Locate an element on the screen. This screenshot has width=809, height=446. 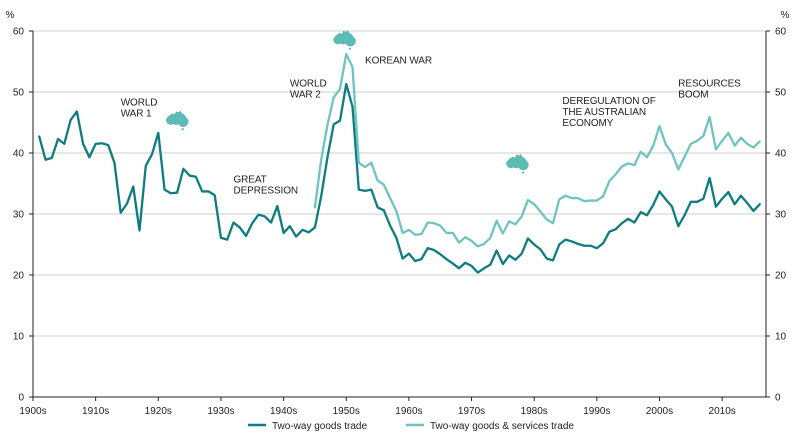
y-tick-label-left: 10 is located at coordinates (19, 337).